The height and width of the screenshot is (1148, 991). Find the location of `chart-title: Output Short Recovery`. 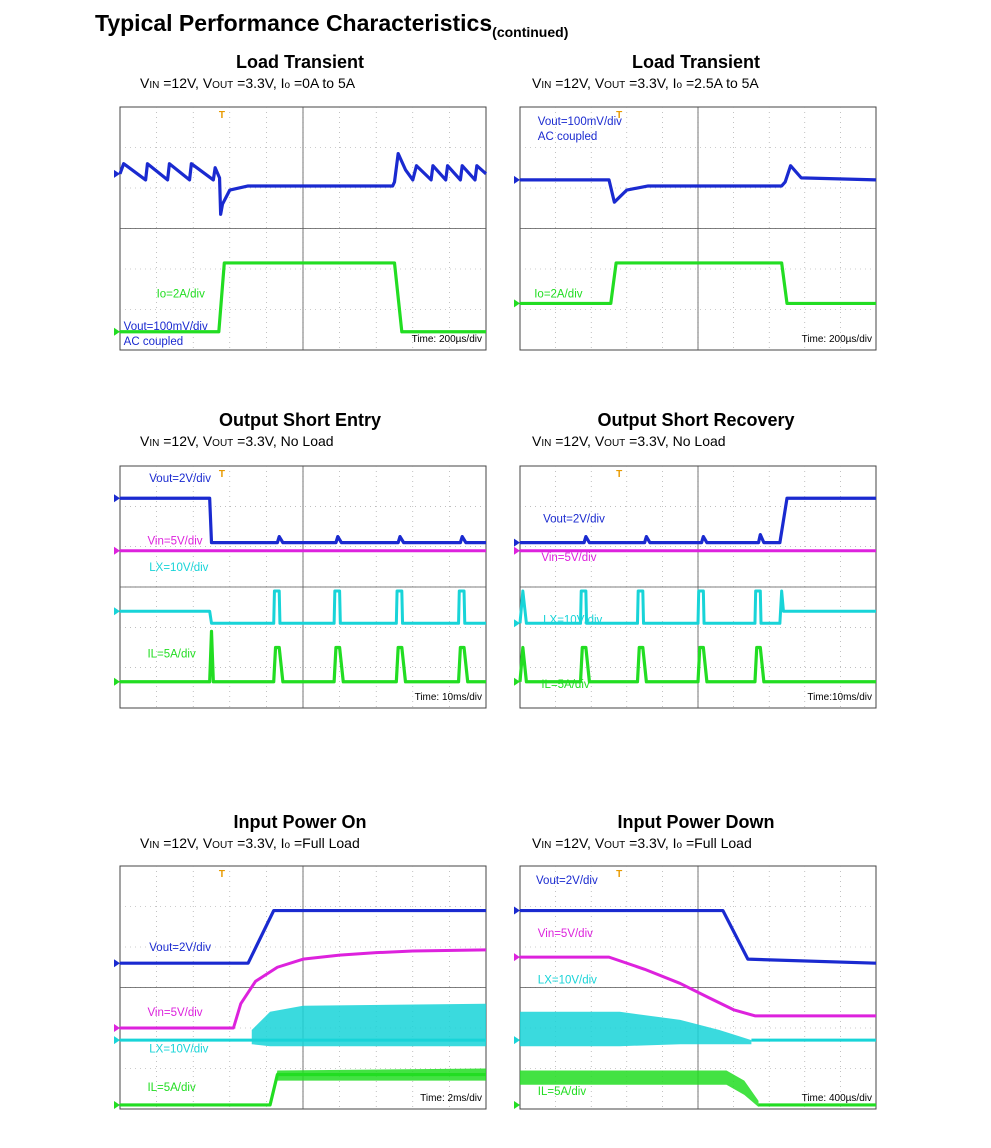

chart-title: Output Short Recovery is located at coordinates (696, 420).